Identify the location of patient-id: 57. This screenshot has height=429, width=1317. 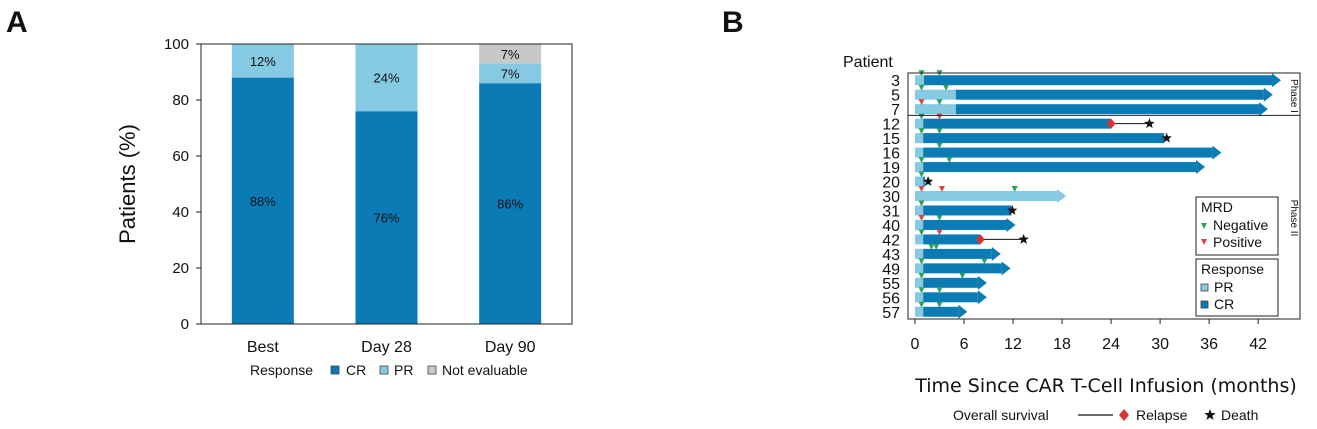
(891, 313).